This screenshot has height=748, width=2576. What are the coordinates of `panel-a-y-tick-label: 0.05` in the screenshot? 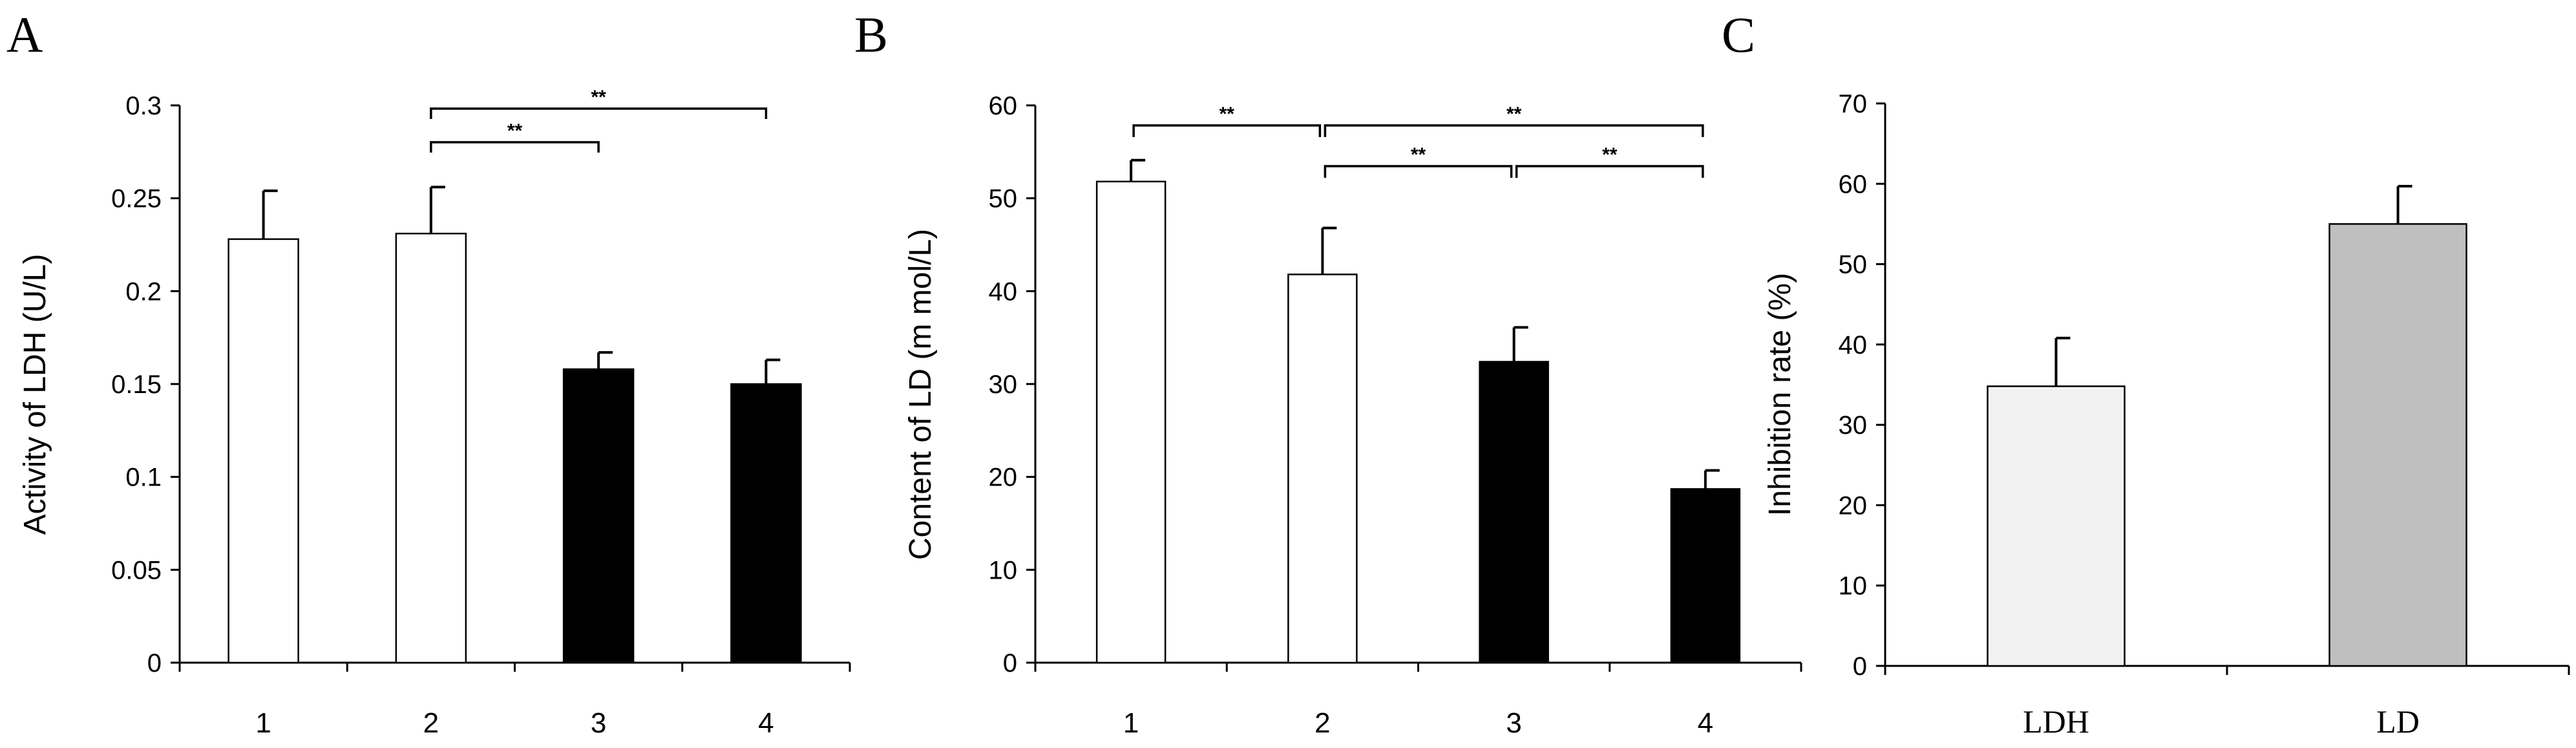 It's located at (136, 570).